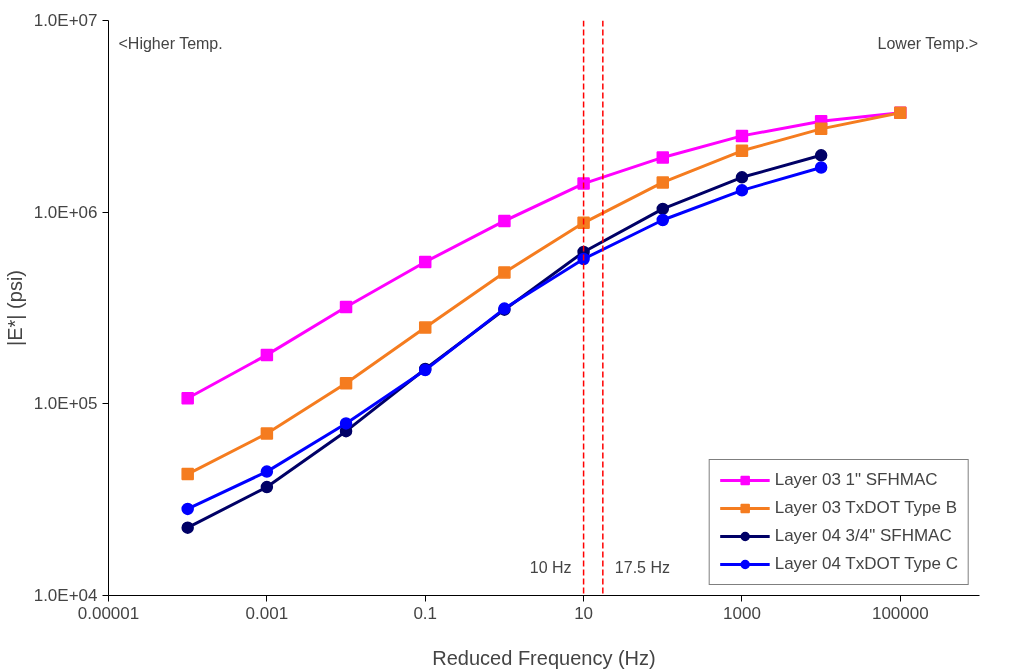 The height and width of the screenshot is (671, 1019). Describe the element at coordinates (267, 613) in the screenshot. I see `x-tick-label: 0.001` at that location.